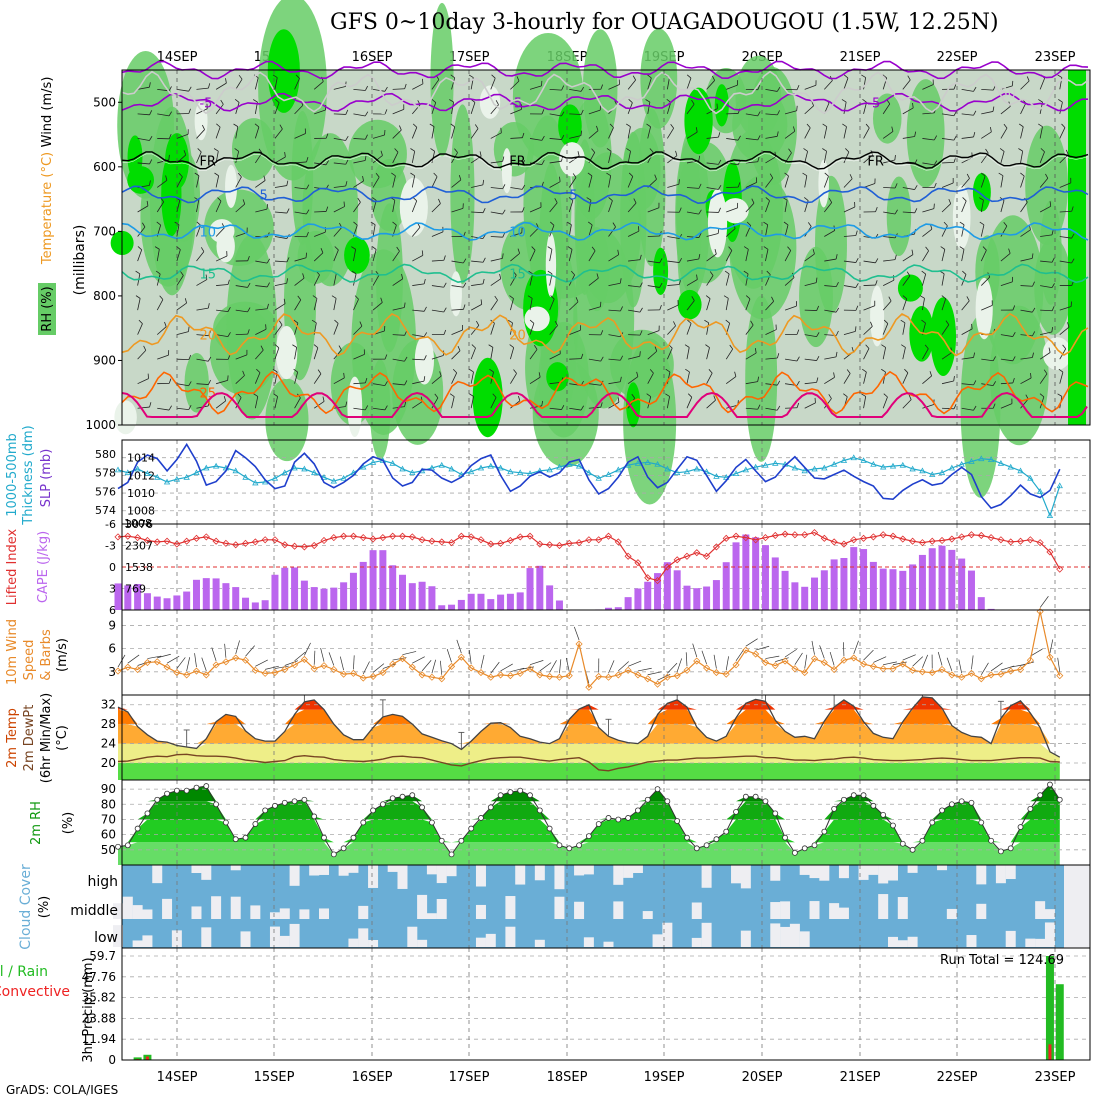 The image size is (1100, 1104). What do you see at coordinates (108, 819) in the screenshot?
I see `rh-tick-label: 70` at bounding box center [108, 819].